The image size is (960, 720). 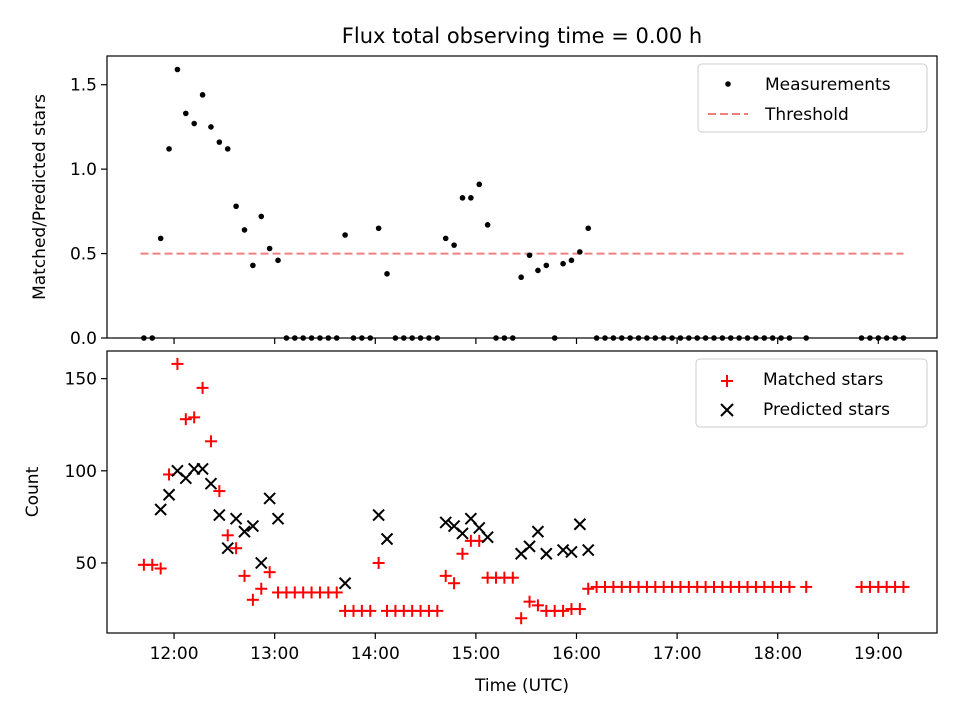 I want to click on bottom-legend: Matched stars Predicted stars, so click(x=811, y=393).